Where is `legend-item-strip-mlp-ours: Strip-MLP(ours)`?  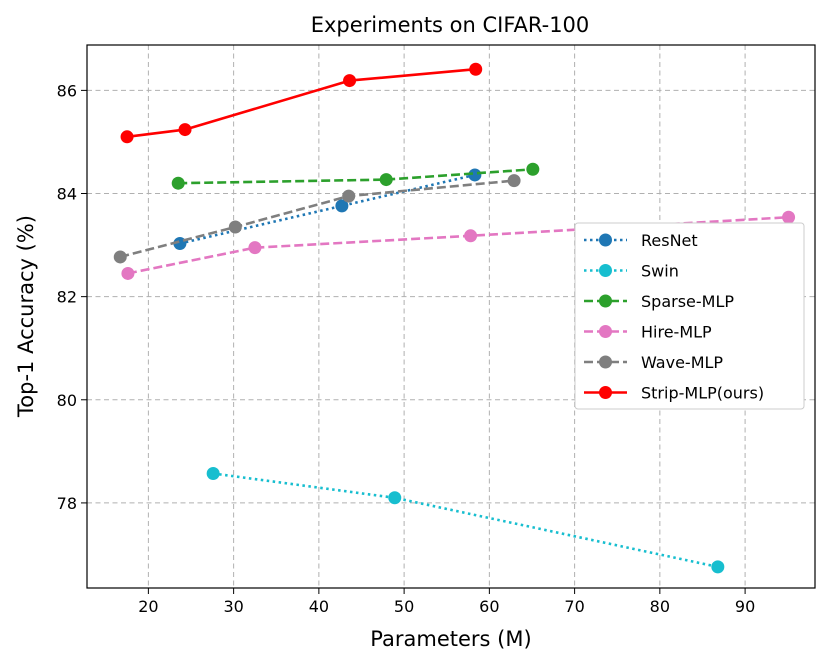
legend-item-strip-mlp-ours: Strip-MLP(ours) is located at coordinates (674, 393).